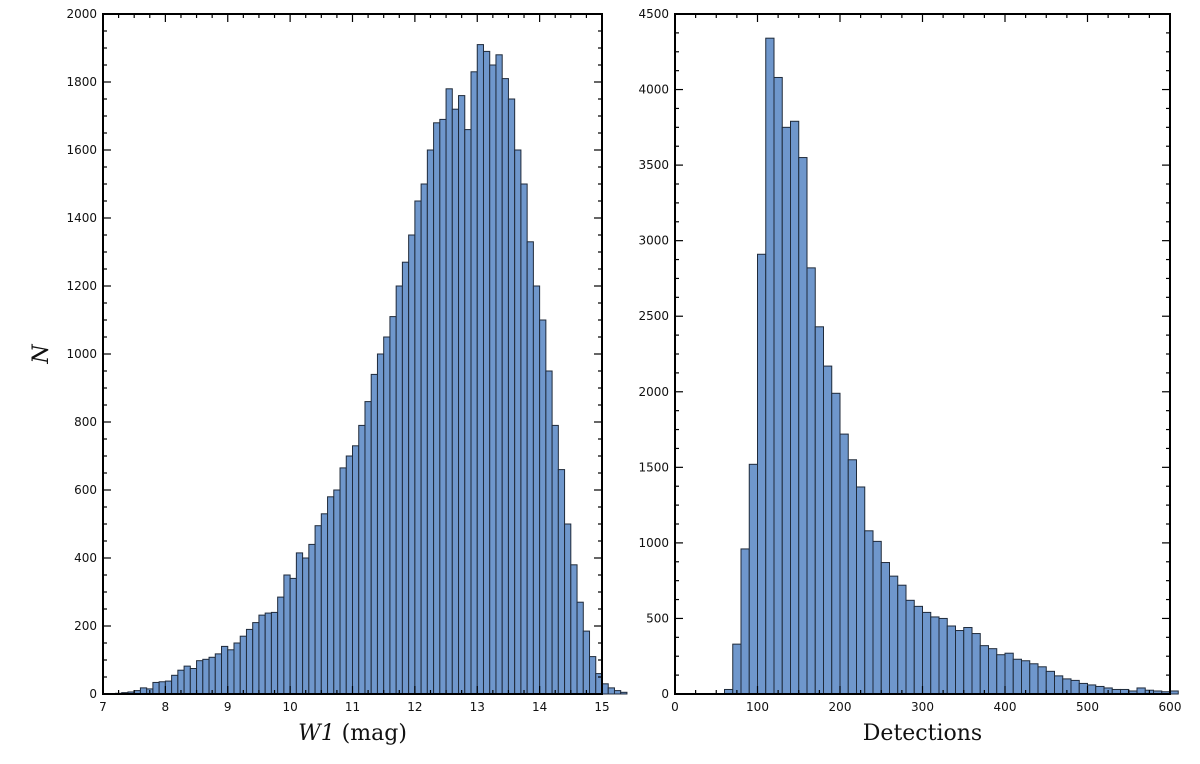 Image resolution: width=1200 pixels, height=764 pixels. I want to click on w1-y-axis-title: N, so click(41, 354).